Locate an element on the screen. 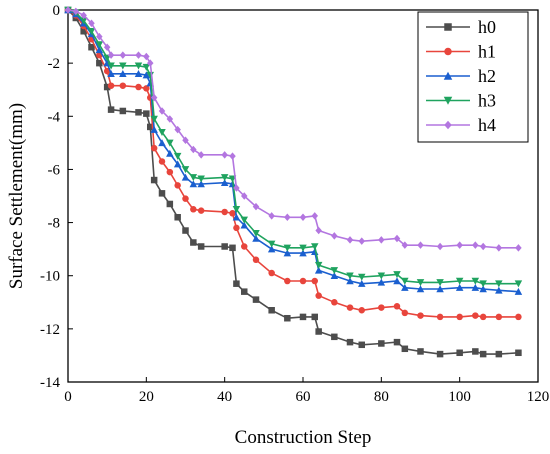 This screenshot has height=454, width=550. x-tick-label: 20 is located at coordinates (146, 397).